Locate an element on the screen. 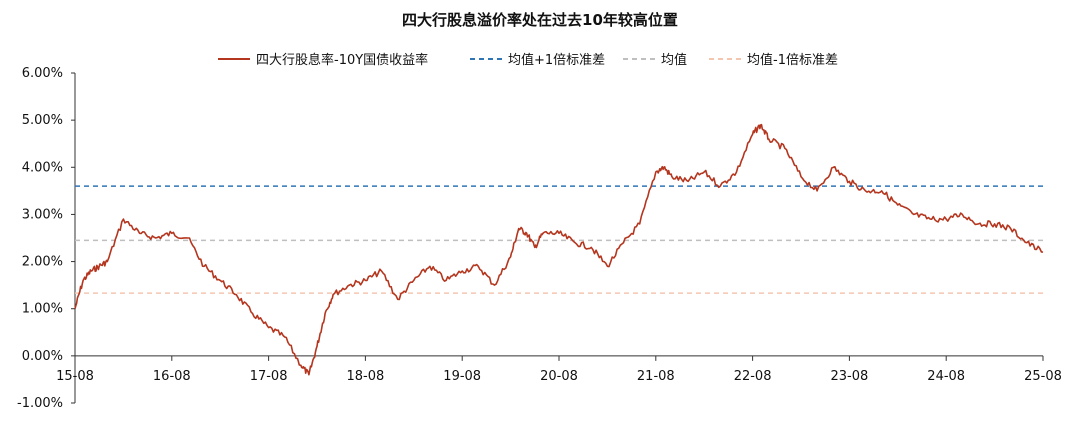 The width and height of the screenshot is (1080, 425). y-tick-label: 1.00% is located at coordinates (42, 309).